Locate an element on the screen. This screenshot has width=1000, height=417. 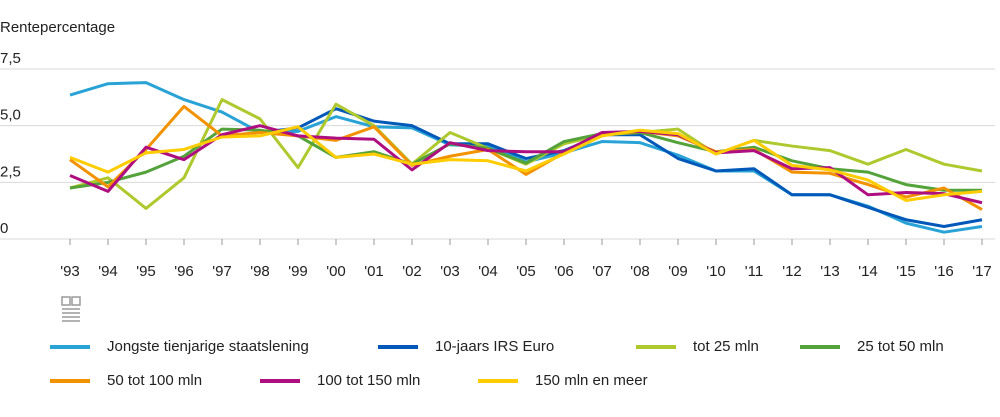
legend-label: 100 tot 150 mln is located at coordinates (368, 380).